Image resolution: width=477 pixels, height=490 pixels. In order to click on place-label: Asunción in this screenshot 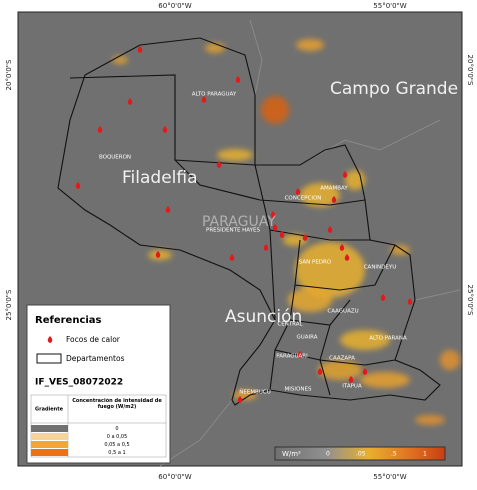, I will do `click(263, 317)`.